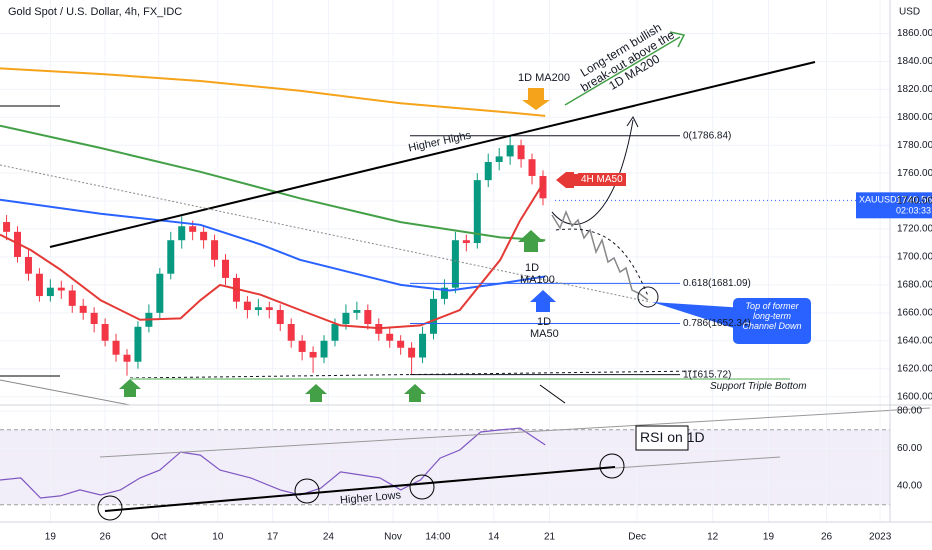  What do you see at coordinates (914, 173) in the screenshot?
I see `y-tick-label: 1760.00` at bounding box center [914, 173].